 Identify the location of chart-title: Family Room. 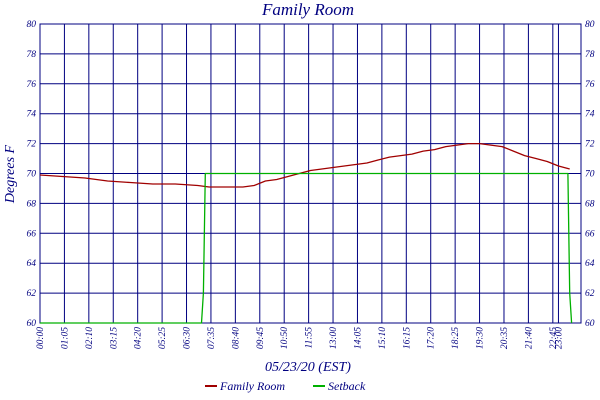
(307, 9).